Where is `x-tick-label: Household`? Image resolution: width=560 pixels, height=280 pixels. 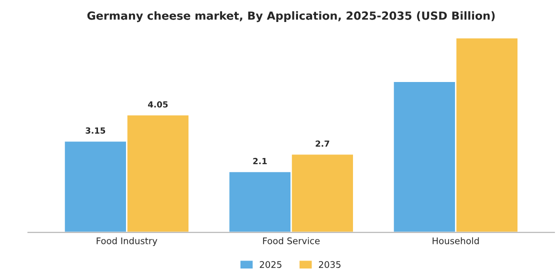
x-tick-label: Household is located at coordinates (455, 240).